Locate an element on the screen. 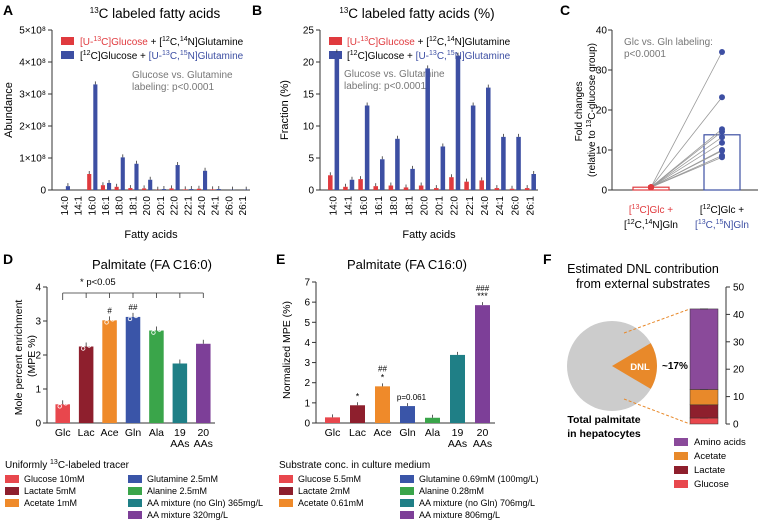  panel-d-legend-label: Glucose 10mM is located at coordinates (54, 479).